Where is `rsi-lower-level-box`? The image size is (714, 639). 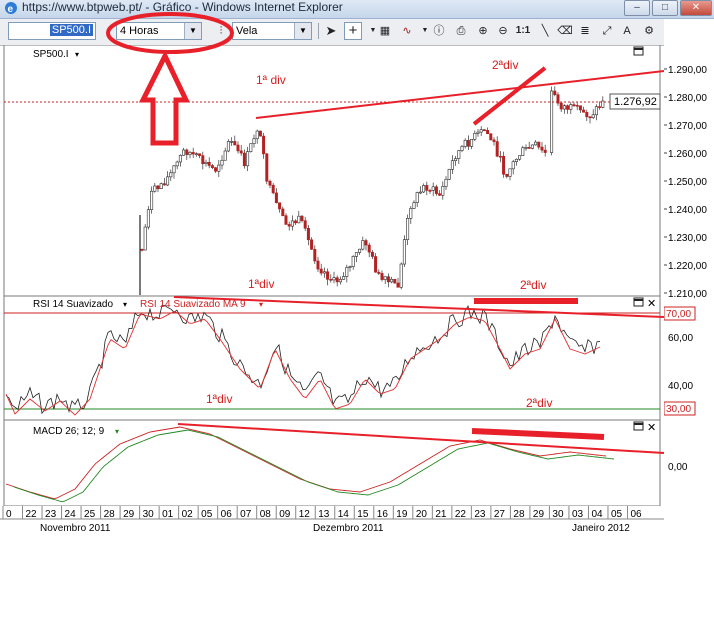 rsi-lower-level-box is located at coordinates (679, 408).